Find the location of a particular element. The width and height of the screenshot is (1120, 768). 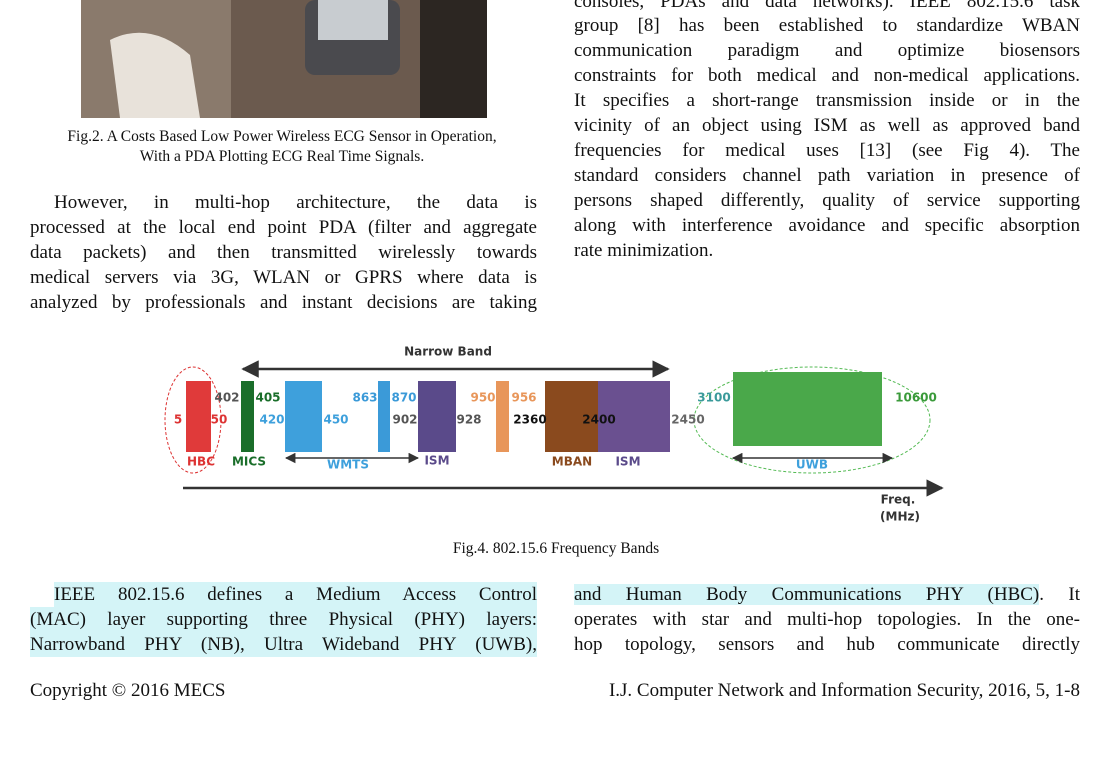

axis-label: (MHz) is located at coordinates (900, 517).